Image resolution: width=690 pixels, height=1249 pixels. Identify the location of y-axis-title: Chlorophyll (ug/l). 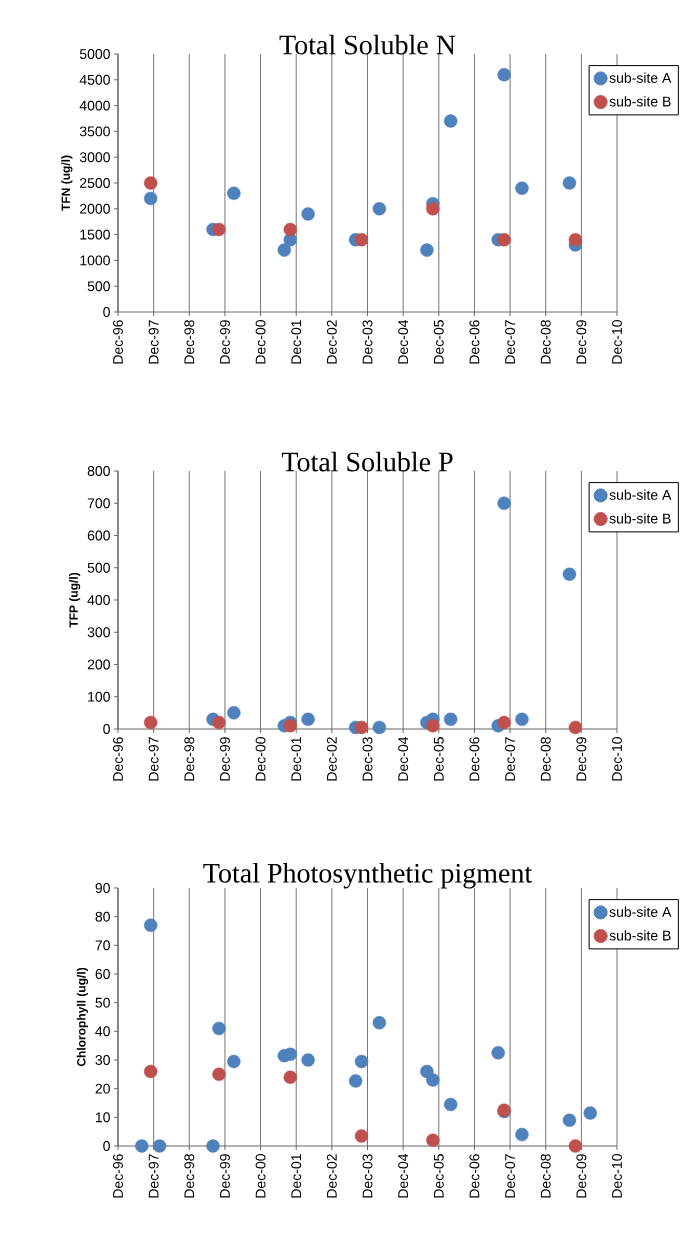
(82, 1017).